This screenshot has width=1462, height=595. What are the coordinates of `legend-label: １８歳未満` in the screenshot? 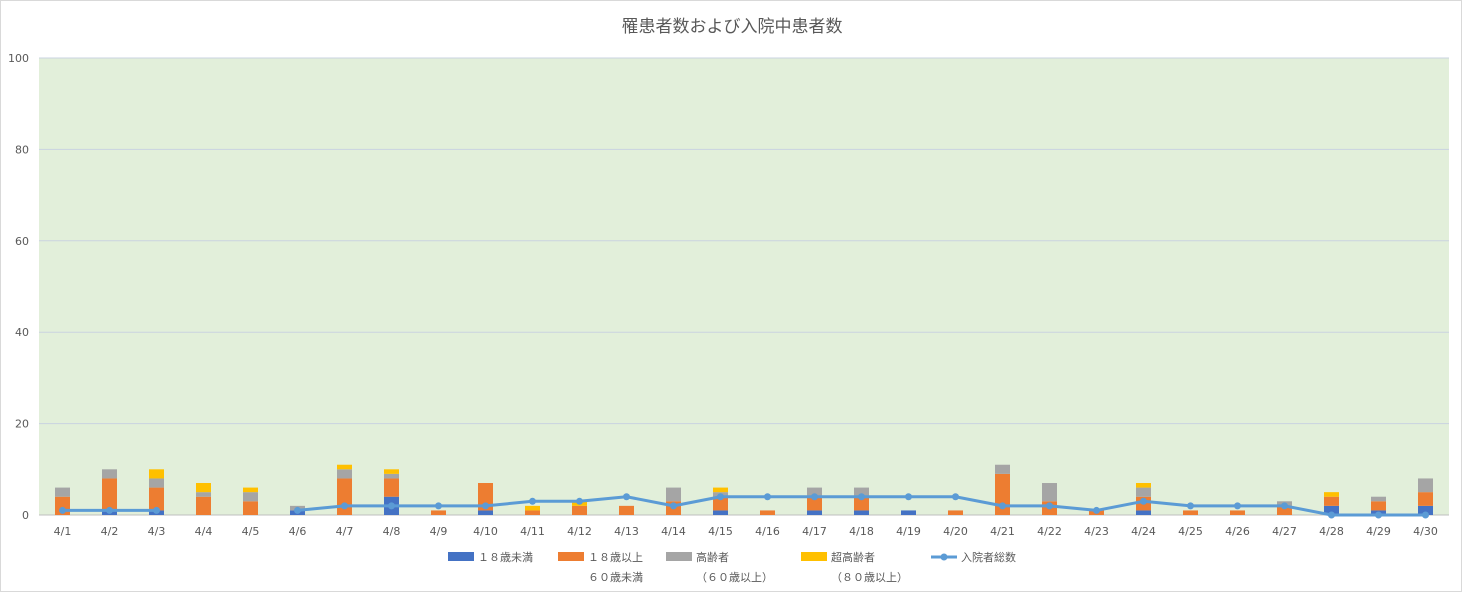 It's located at (505, 557).